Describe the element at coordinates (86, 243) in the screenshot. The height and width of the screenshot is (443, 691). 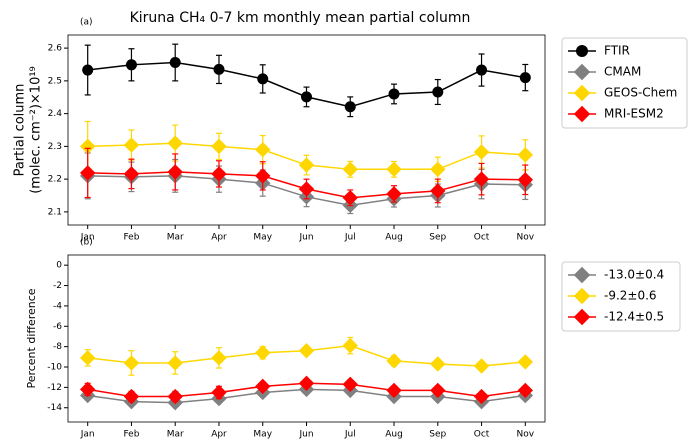
I see `panel-label: (b)` at that location.